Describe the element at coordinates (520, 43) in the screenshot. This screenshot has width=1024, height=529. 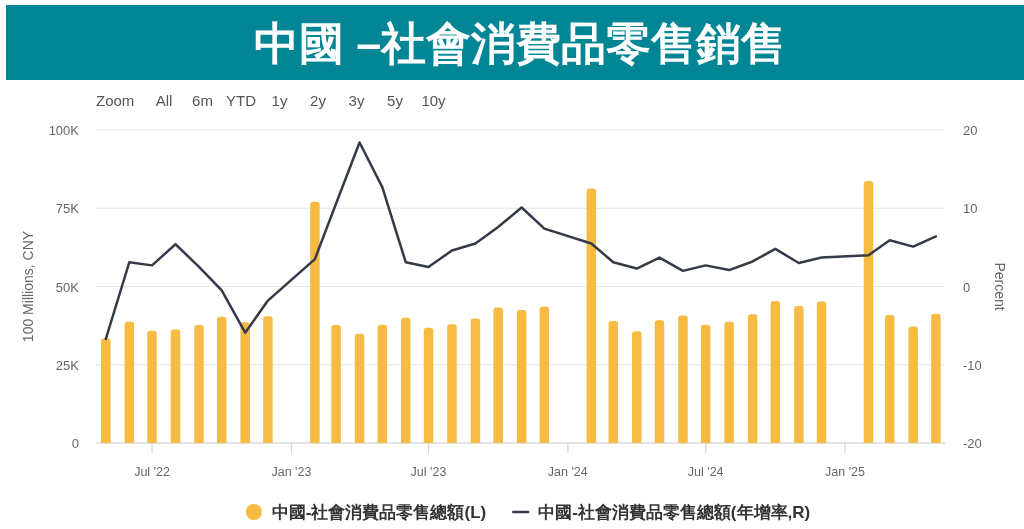
I see `chart-title: 中國 –社會消費品零售銷售` at that location.